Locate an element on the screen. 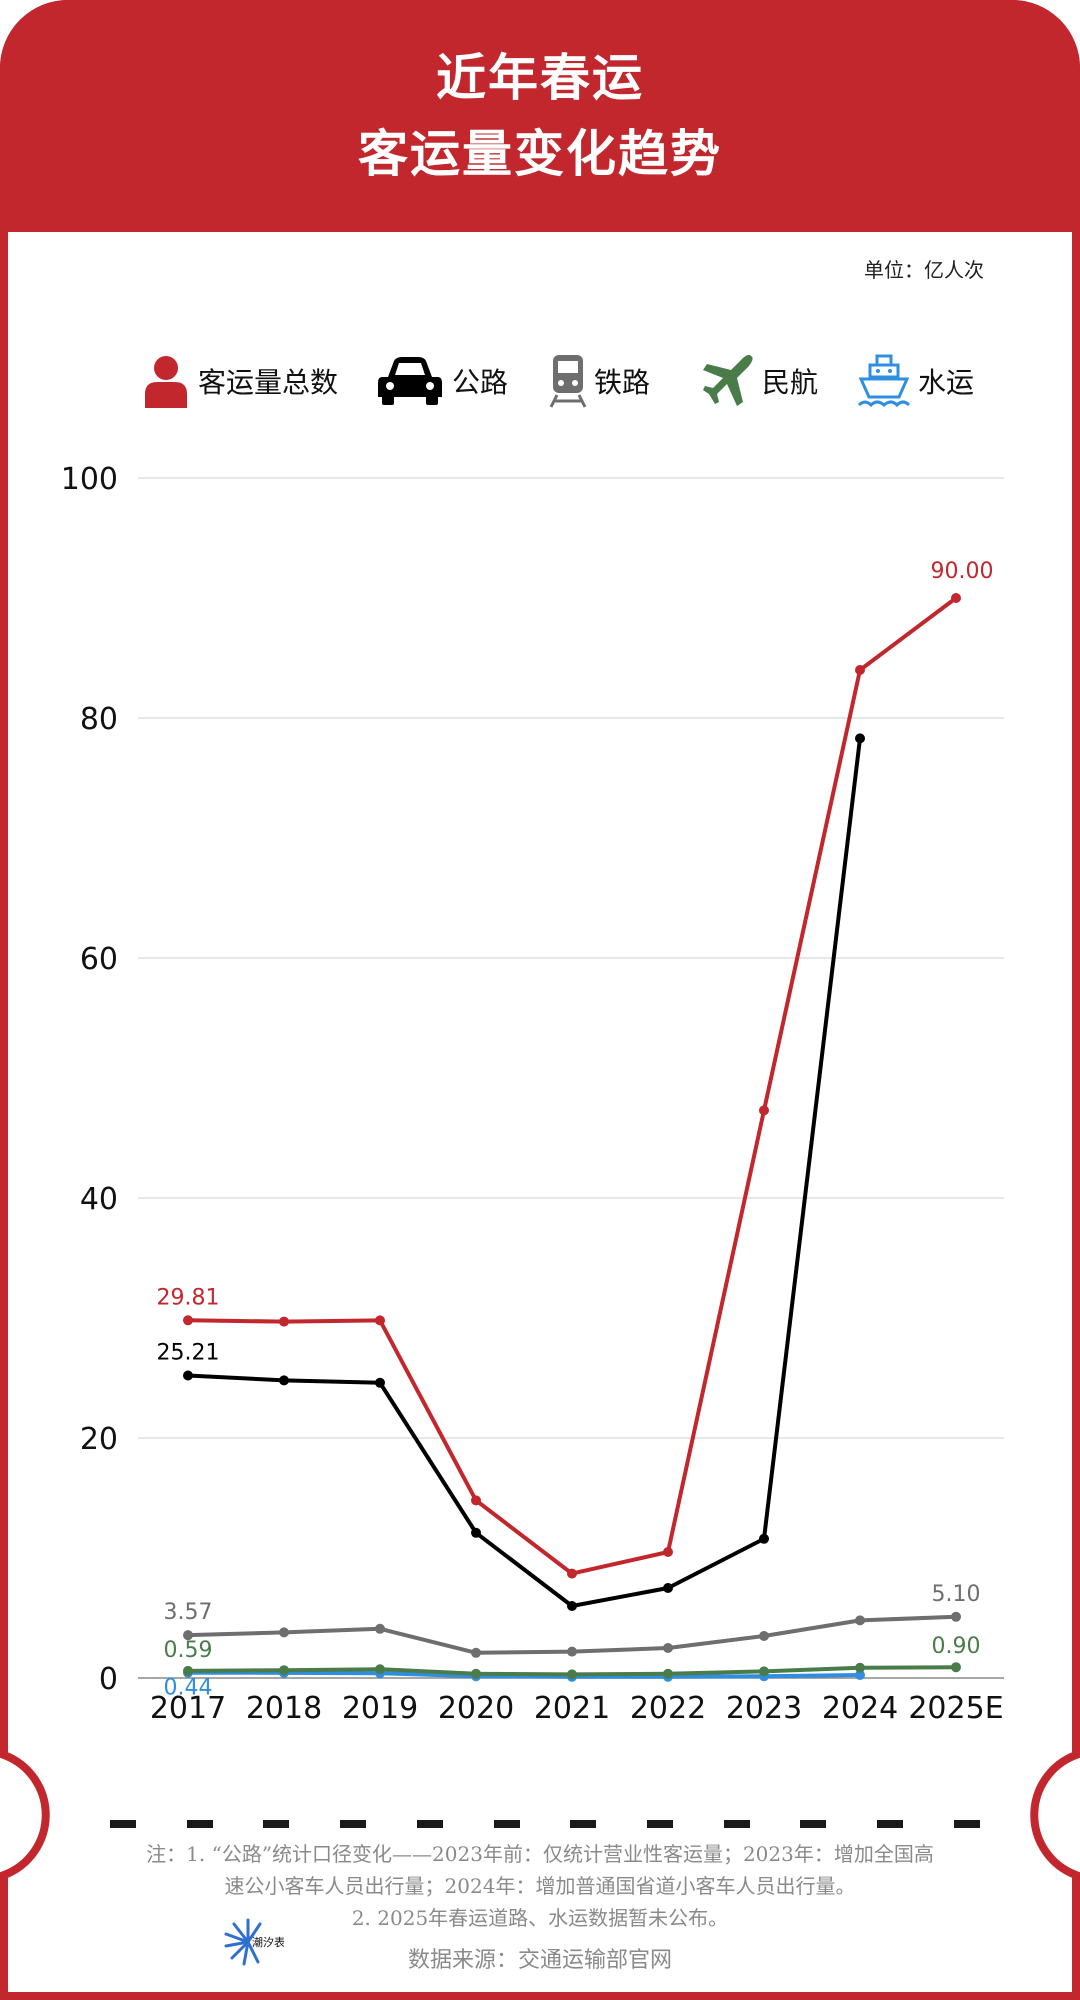  chart-title-line2: 客运量变化趋势 is located at coordinates (540, 154).